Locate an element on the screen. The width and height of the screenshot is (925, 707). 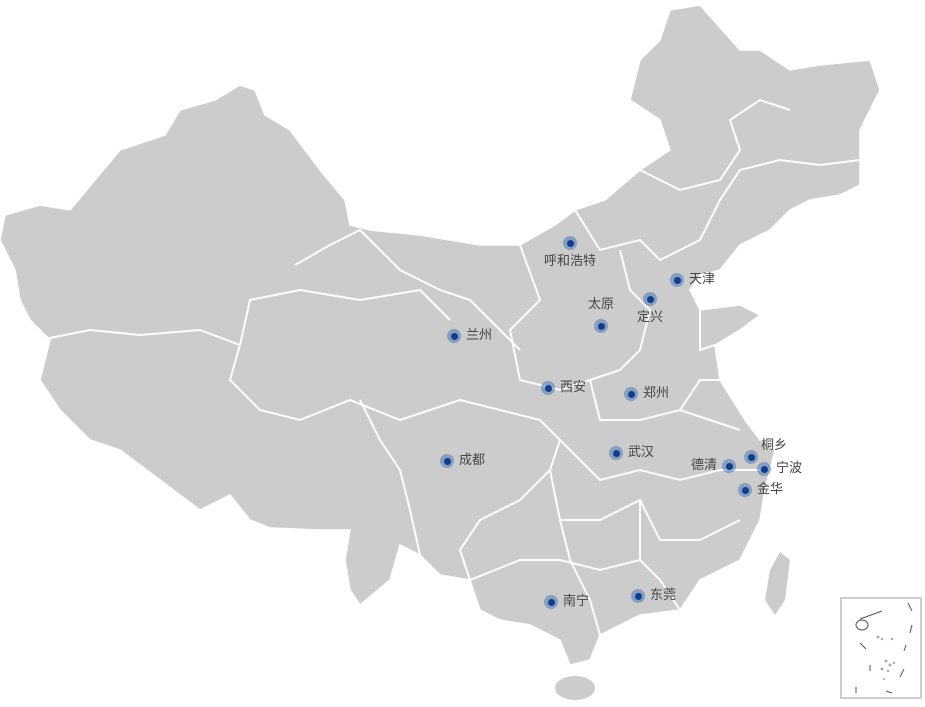
city-label: 武汉 is located at coordinates (641, 452).